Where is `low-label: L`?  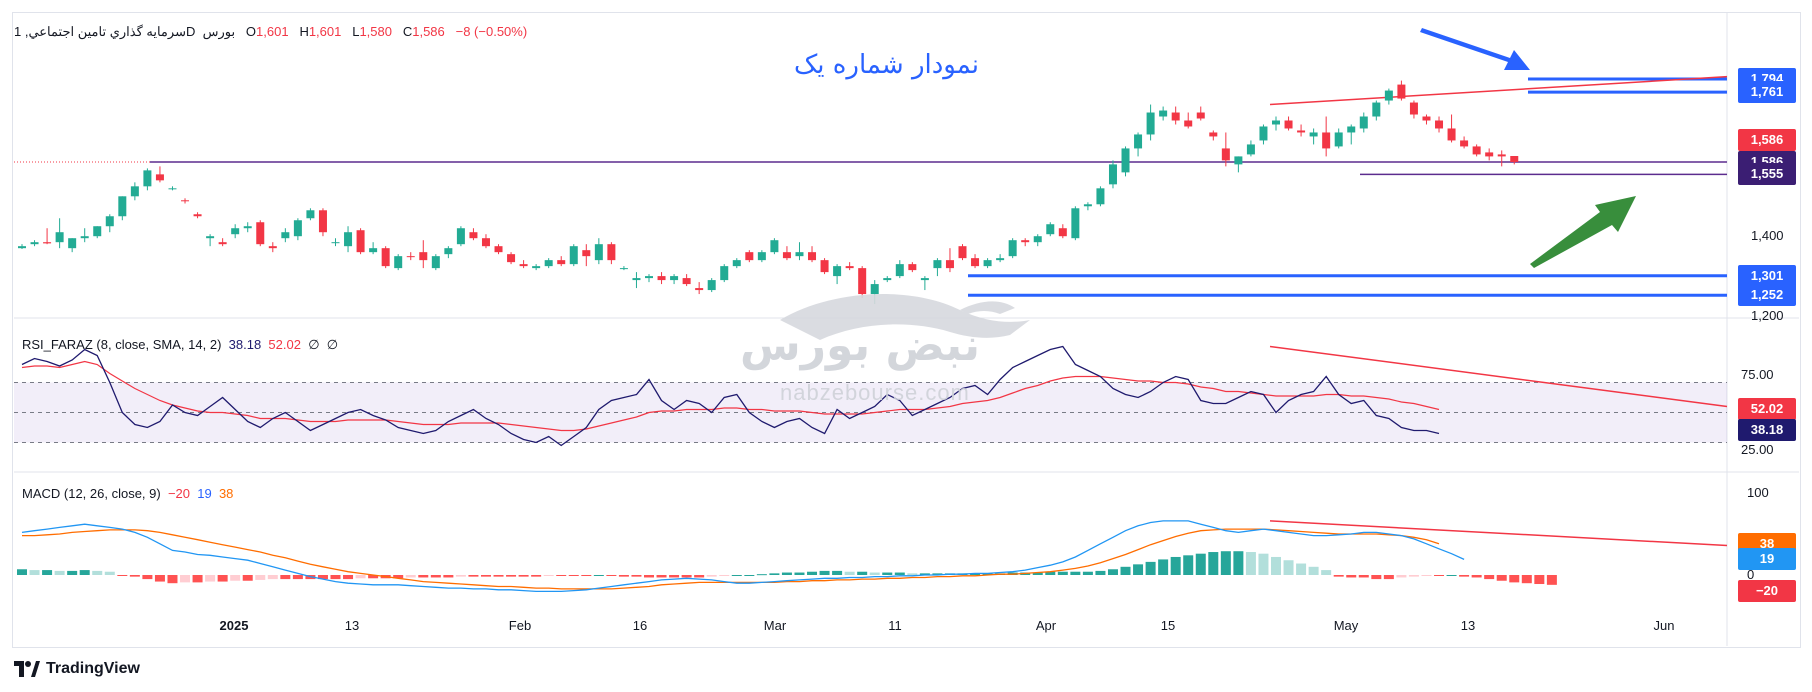
low-label: L is located at coordinates (356, 31).